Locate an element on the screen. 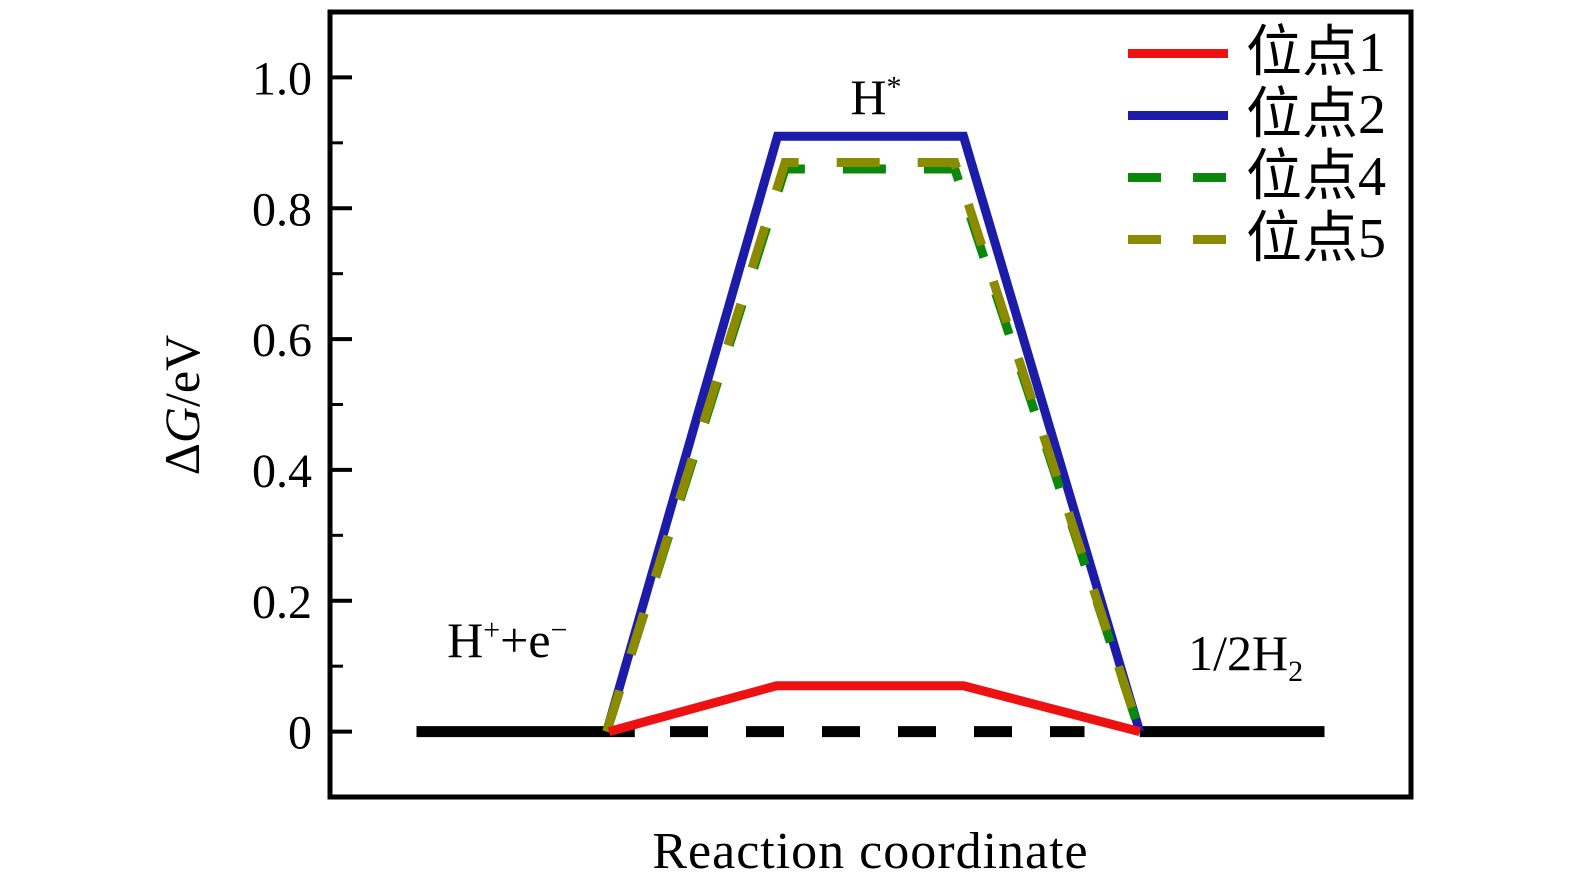 This screenshot has width=1575, height=896. legend-item-site-5: 位点5 is located at coordinates (1257, 239).